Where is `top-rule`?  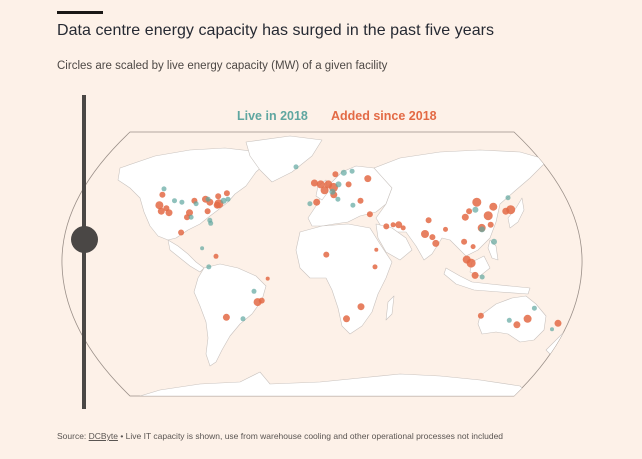
top-rule is located at coordinates (80, 12).